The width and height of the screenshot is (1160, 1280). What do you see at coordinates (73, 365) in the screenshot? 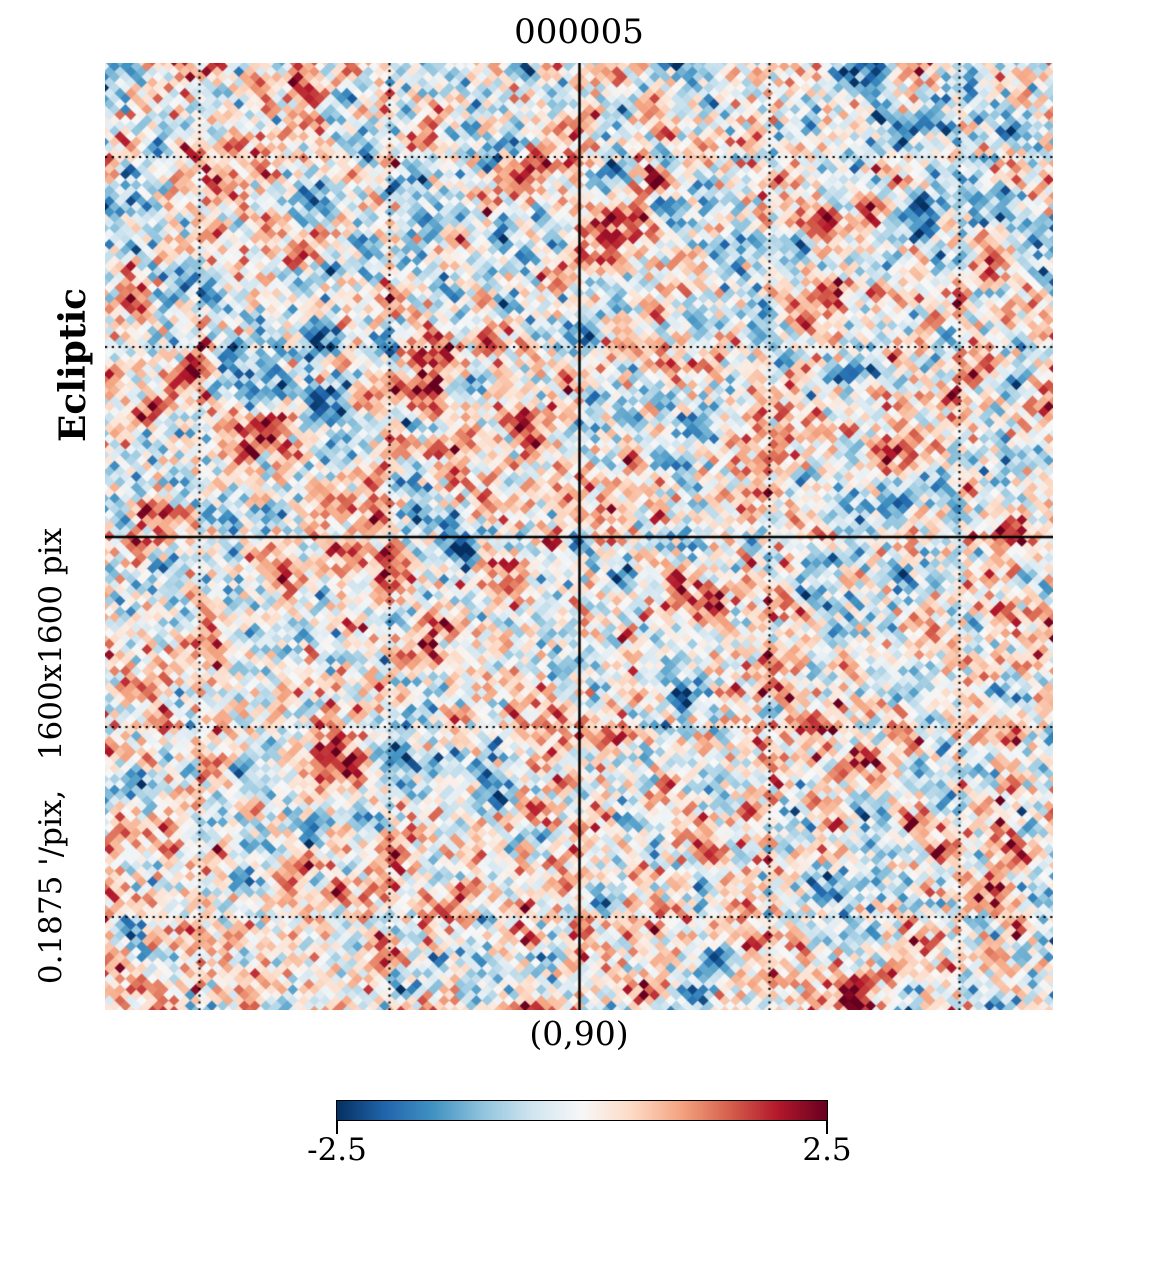
I see `coordinate-system-label: Ecliptic` at bounding box center [73, 365].